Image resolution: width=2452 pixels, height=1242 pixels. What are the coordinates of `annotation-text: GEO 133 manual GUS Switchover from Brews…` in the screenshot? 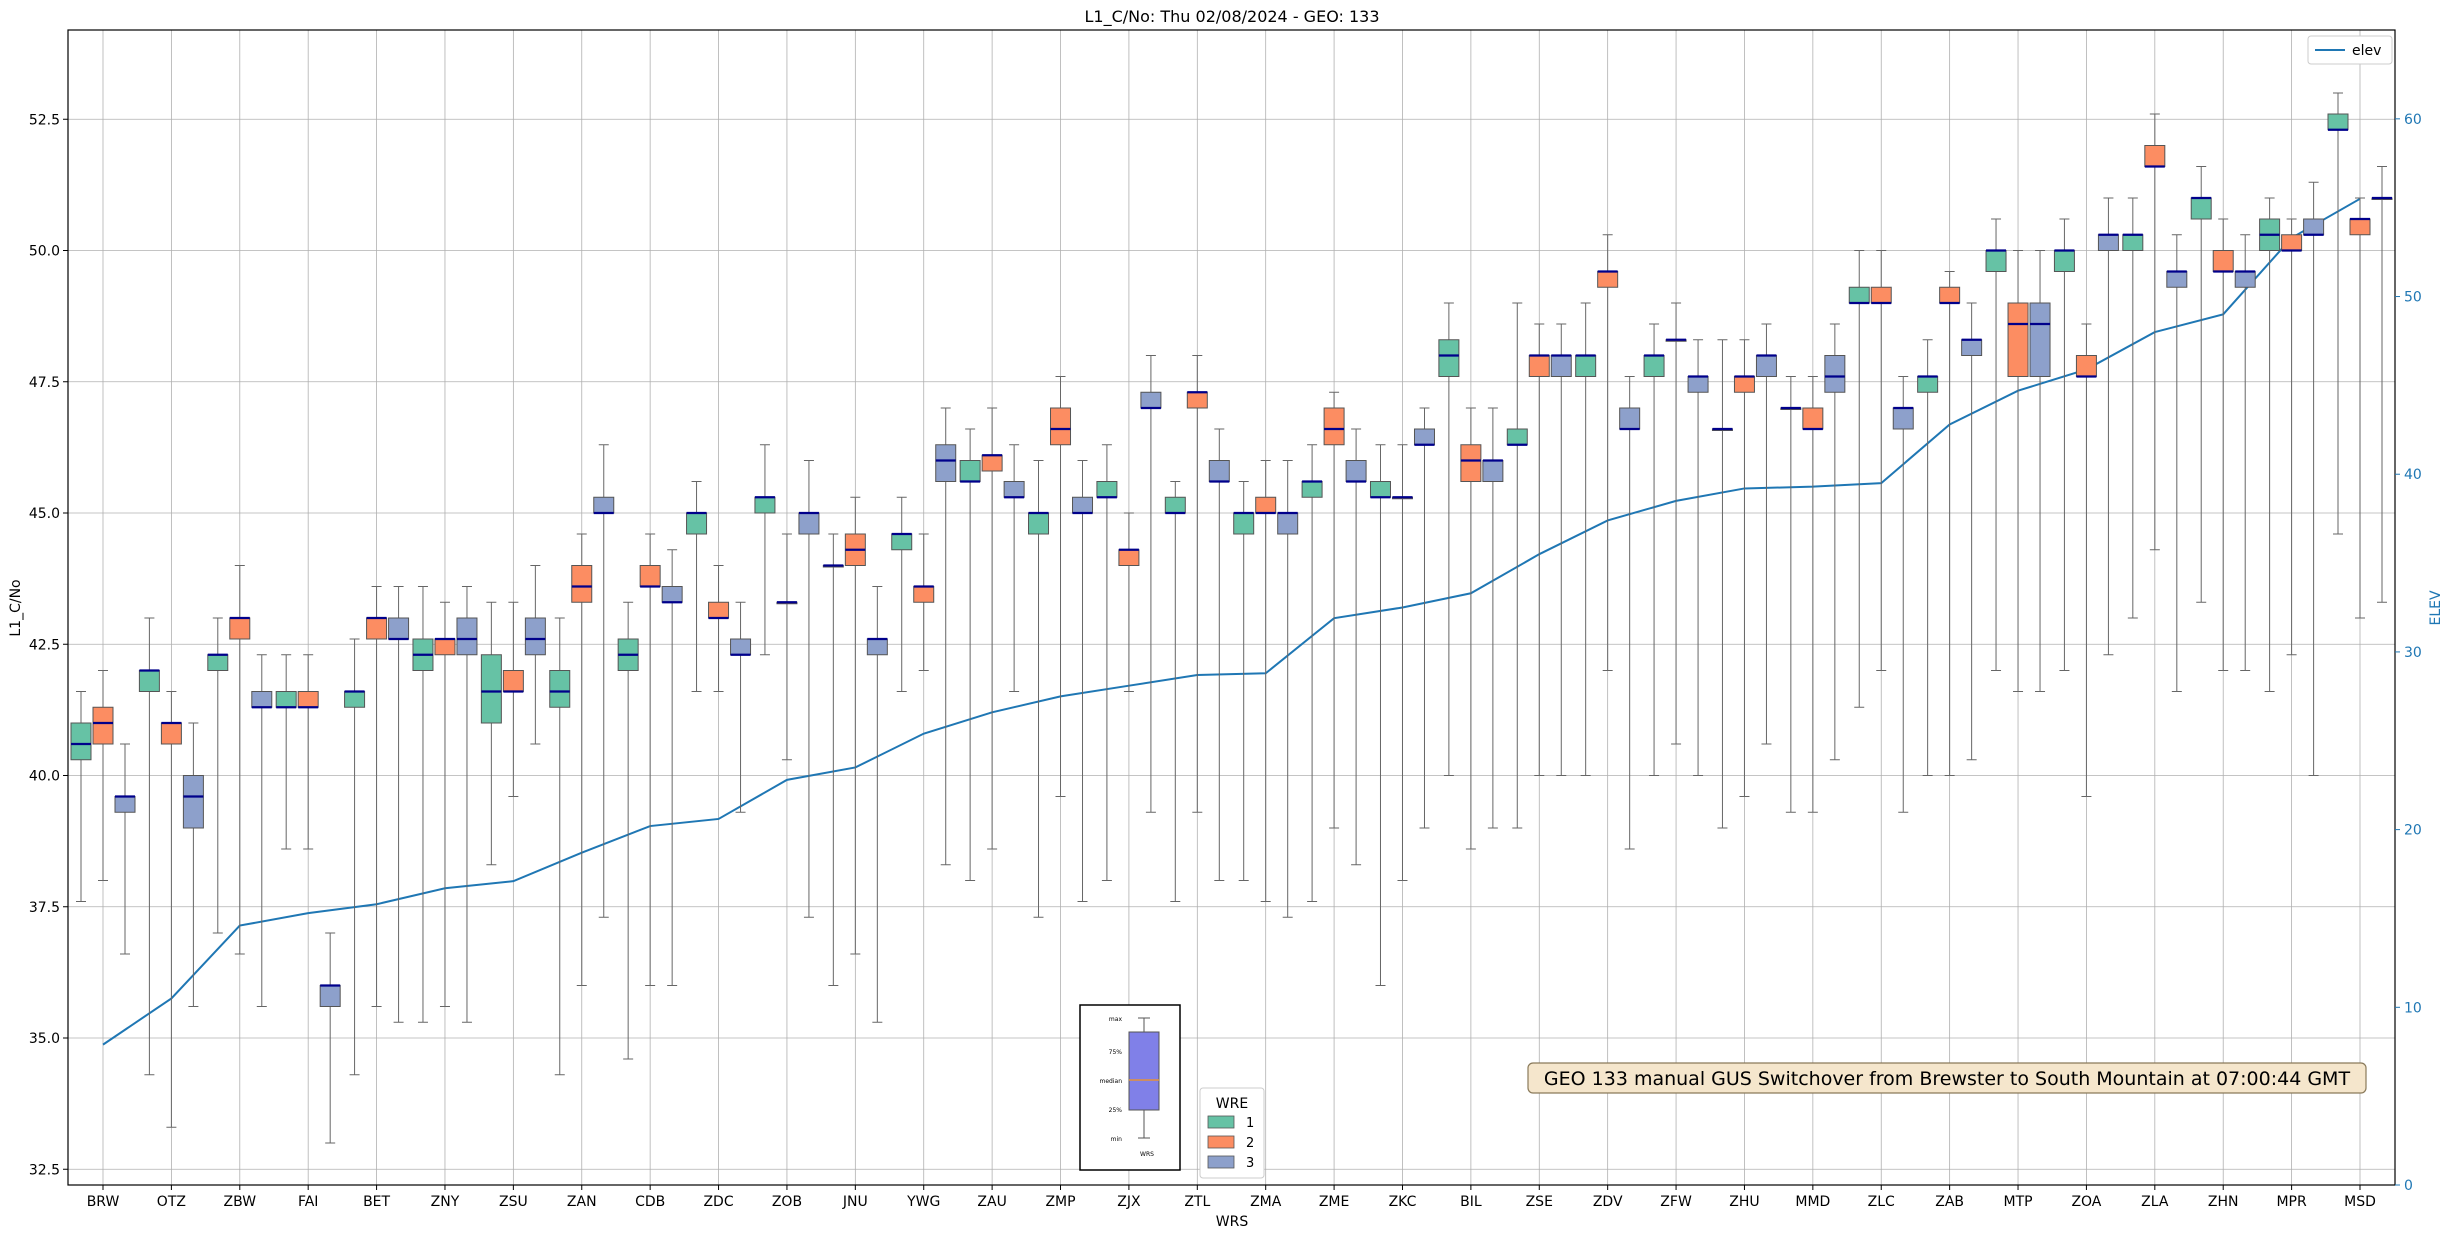 It's located at (1947, 1079).